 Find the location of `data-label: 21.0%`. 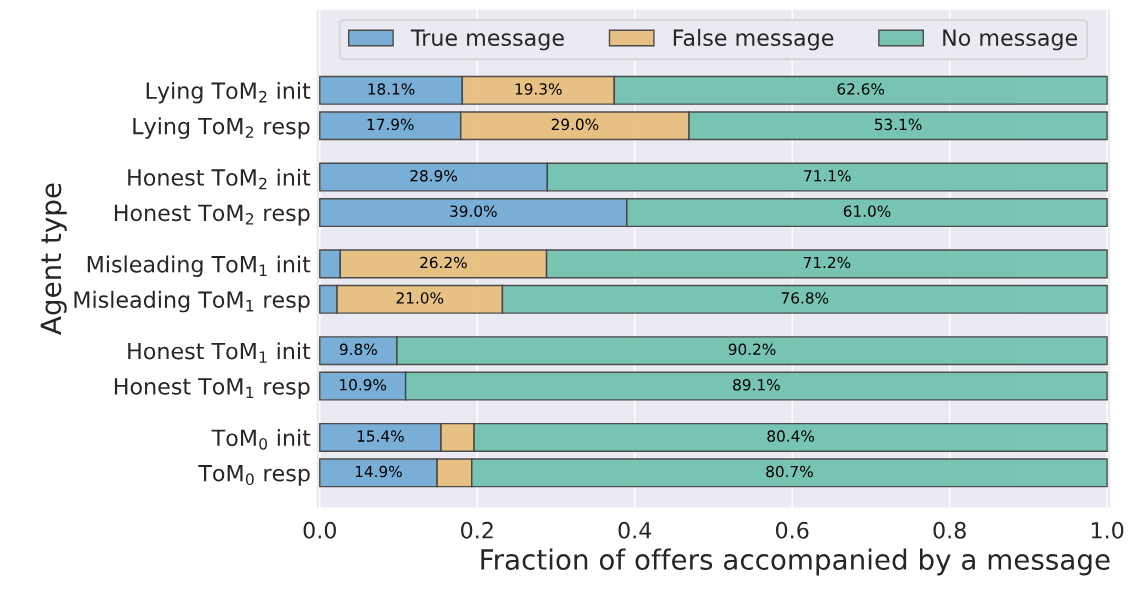

data-label: 21.0% is located at coordinates (420, 298).